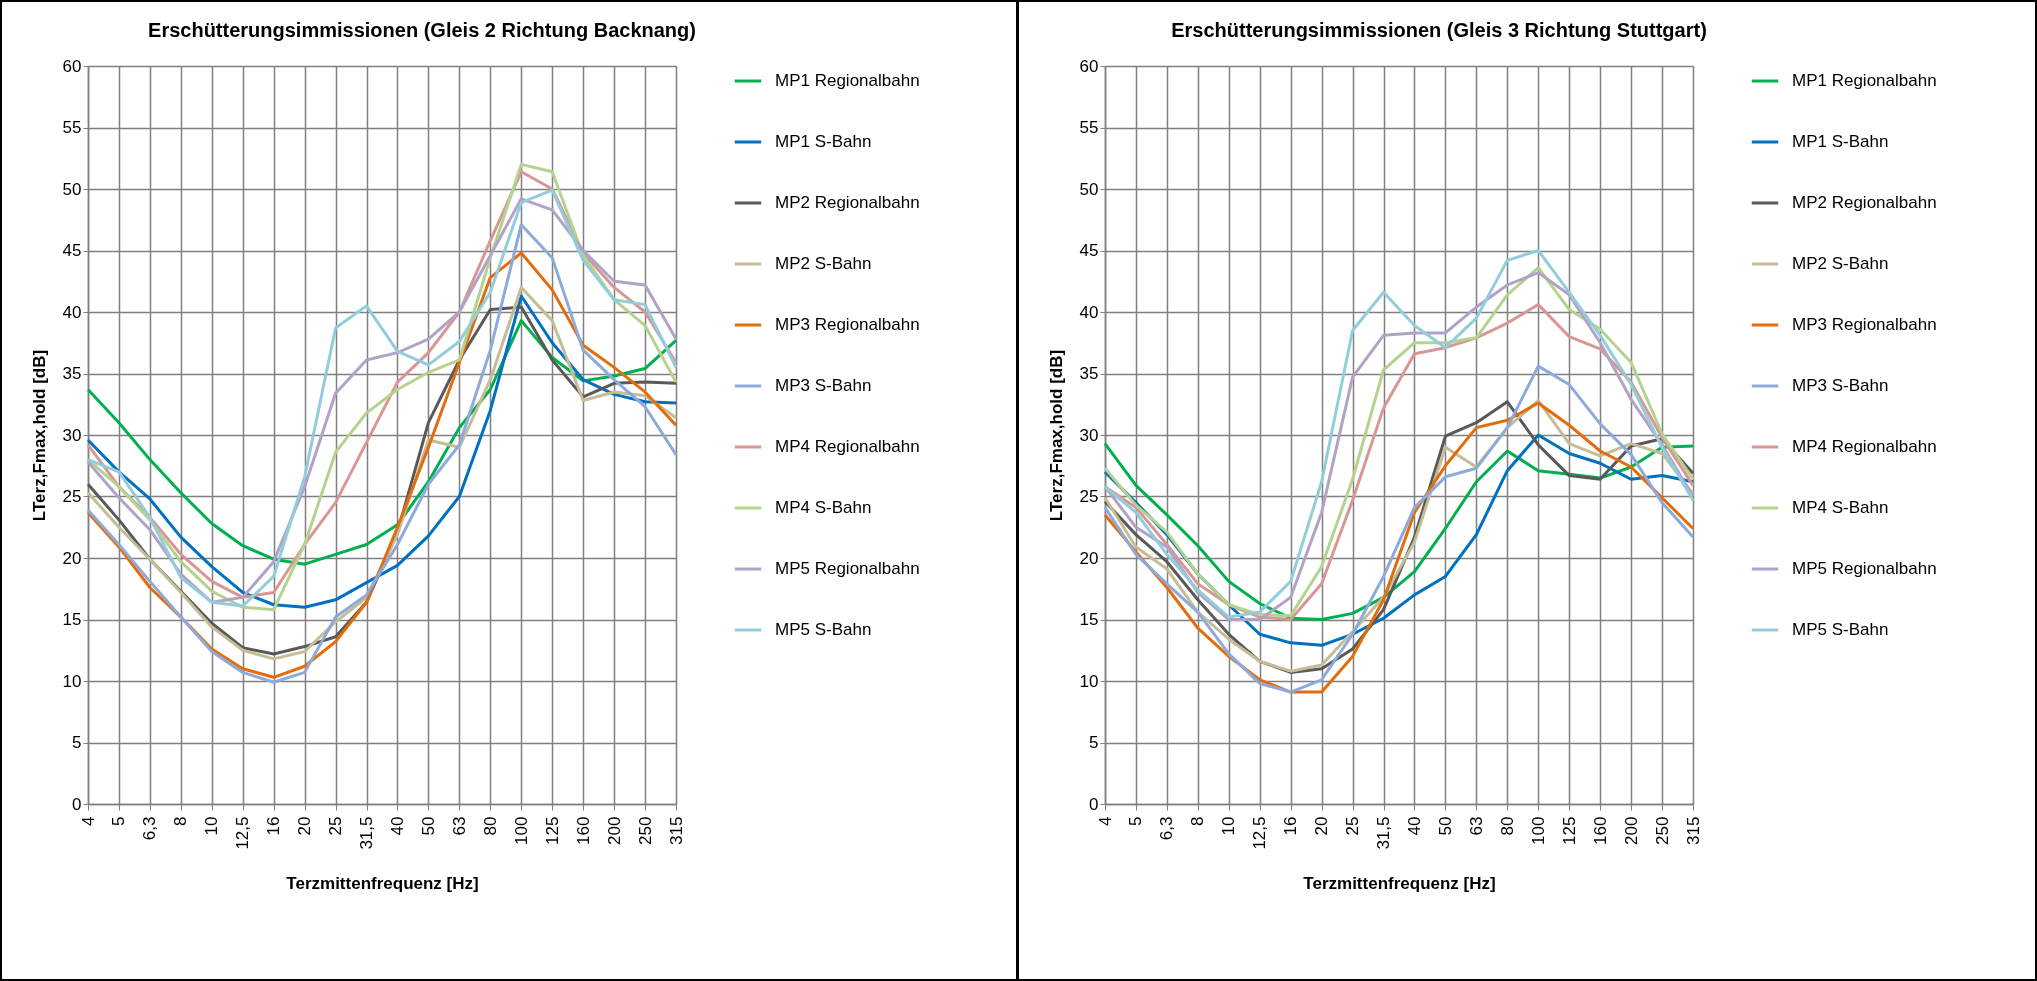 This screenshot has width=2037, height=981. What do you see at coordinates (382, 451) in the screenshot?
I see `line-series` at bounding box center [382, 451].